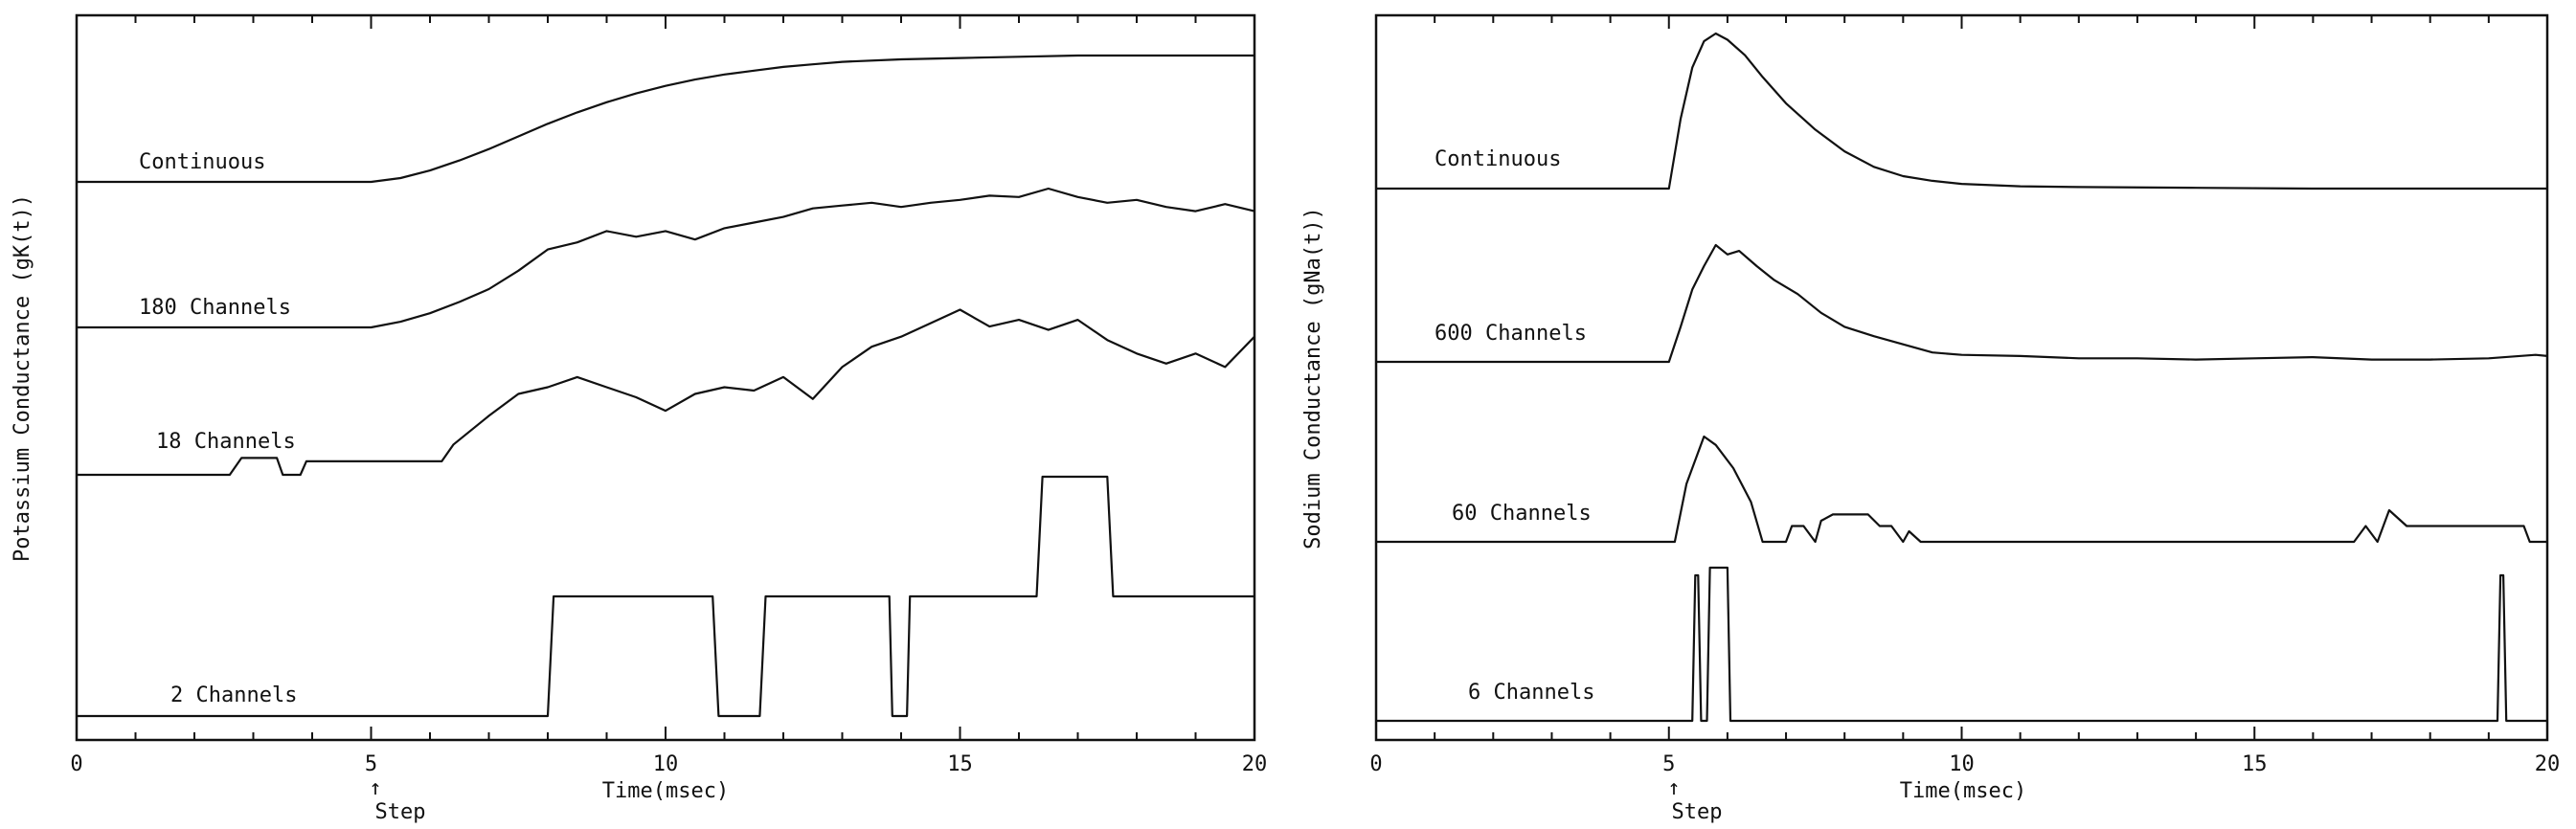 The width and height of the screenshot is (2576, 829). What do you see at coordinates (2548, 764) in the screenshot?
I see `sodium-x-tick-label: 20` at bounding box center [2548, 764].